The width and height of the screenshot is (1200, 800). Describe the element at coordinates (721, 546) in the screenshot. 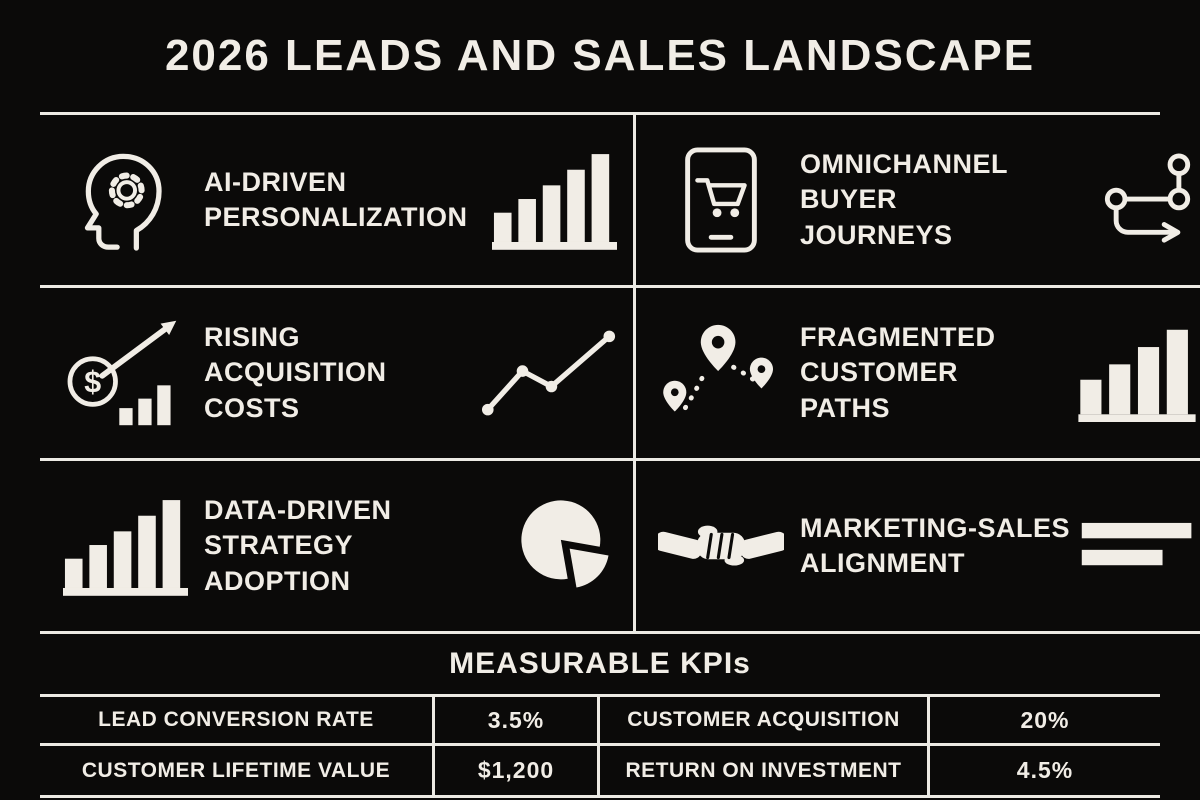

I see `handshake-icon` at that location.